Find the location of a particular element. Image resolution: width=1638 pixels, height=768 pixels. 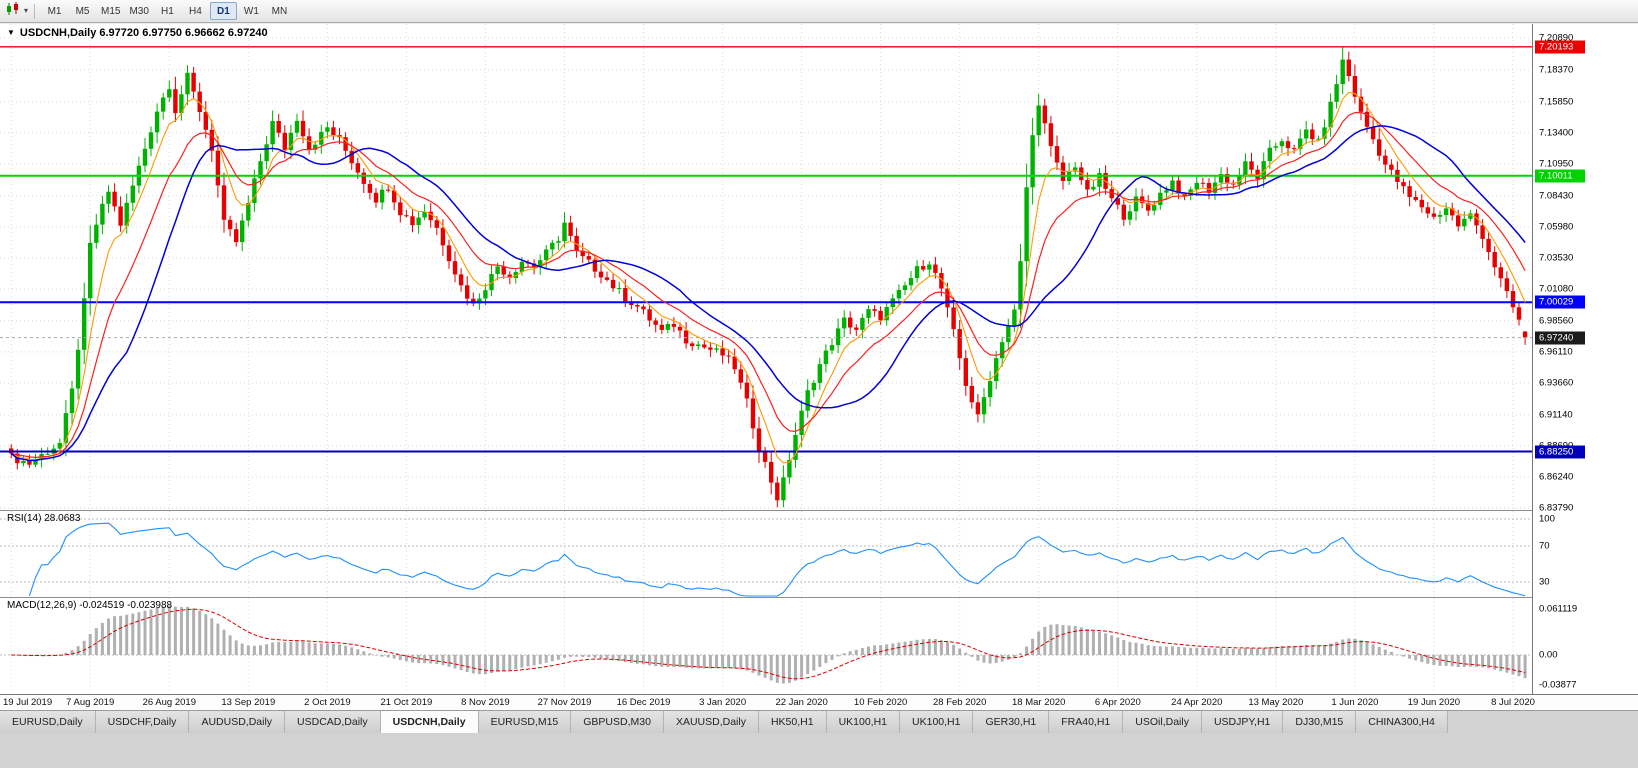

date-label: 19 Jul 2019 is located at coordinates (28, 702).